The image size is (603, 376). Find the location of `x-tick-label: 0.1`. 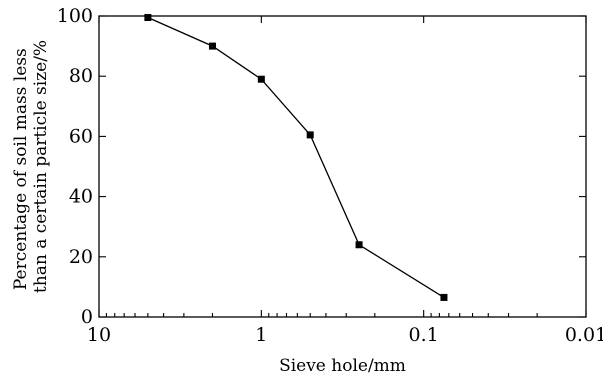

x-tick-label: 0.1 is located at coordinates (424, 335).